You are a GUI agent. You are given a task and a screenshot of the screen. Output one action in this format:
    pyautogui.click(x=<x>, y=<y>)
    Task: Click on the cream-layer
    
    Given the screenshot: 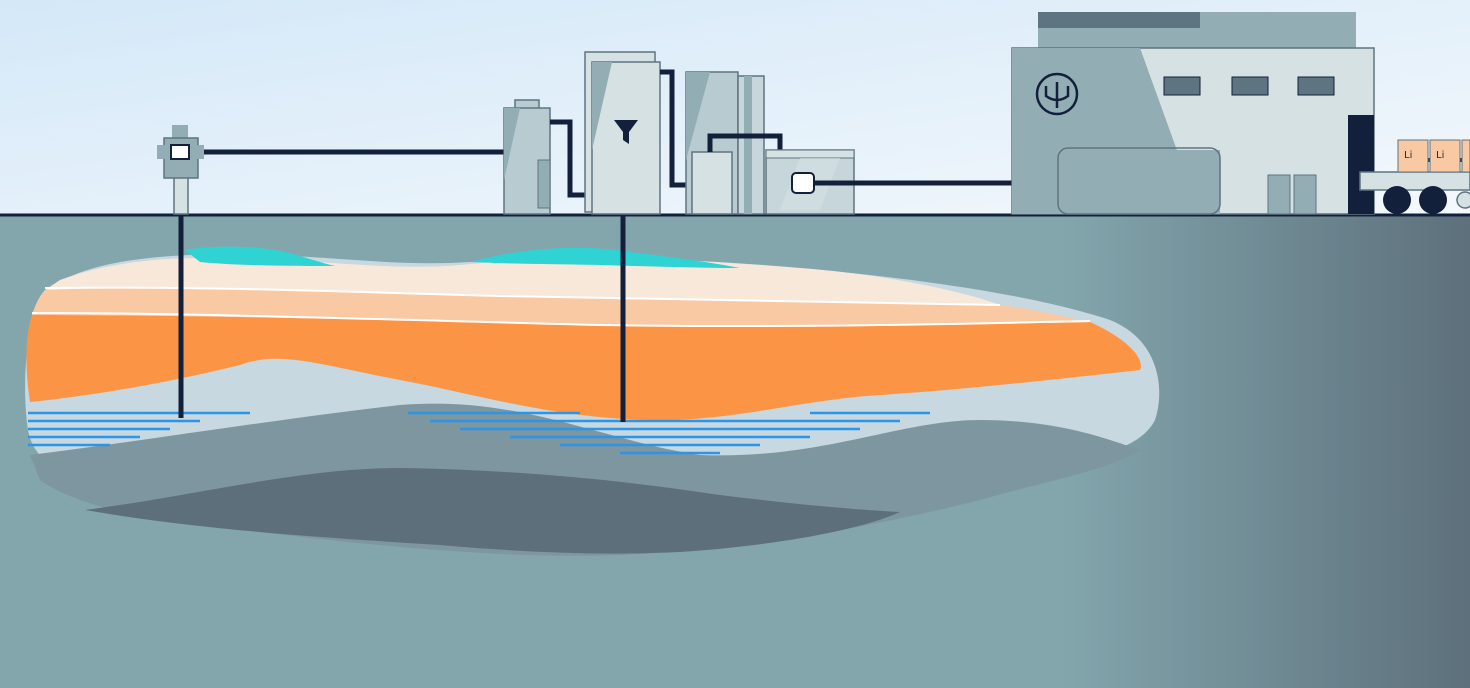 What is the action you would take?
    pyautogui.click(x=522, y=281)
    